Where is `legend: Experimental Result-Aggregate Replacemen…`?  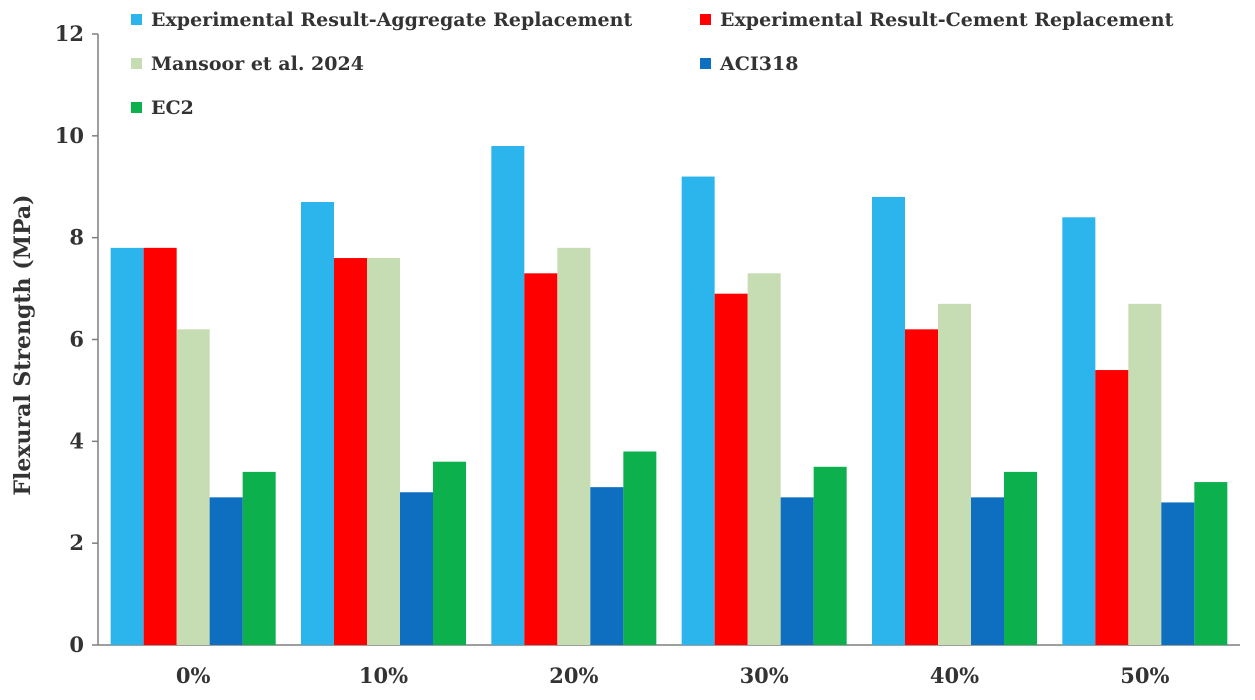
legend: Experimental Result-Aggregate Replacemen… is located at coordinates (652, 64).